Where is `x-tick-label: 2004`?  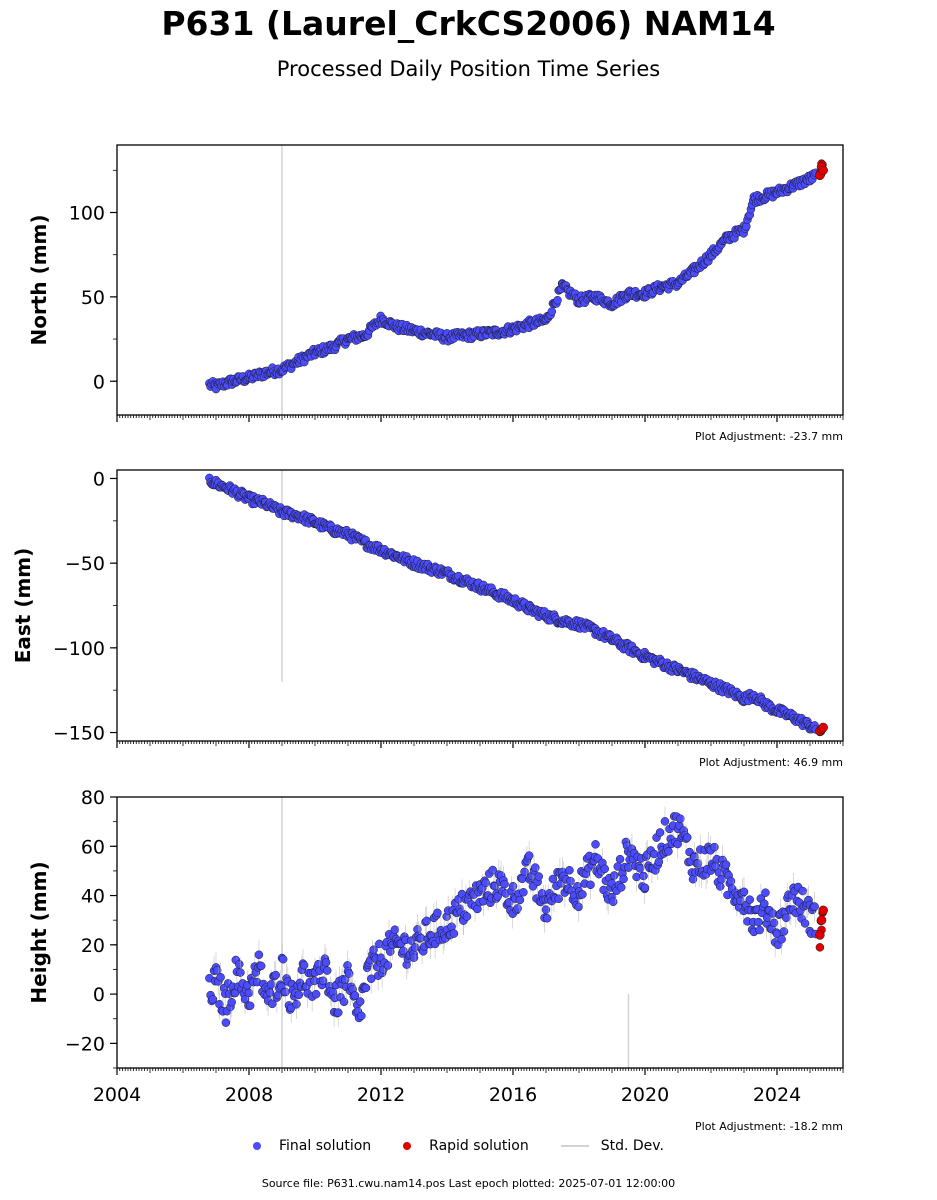 x-tick-label: 2004 is located at coordinates (117, 1095).